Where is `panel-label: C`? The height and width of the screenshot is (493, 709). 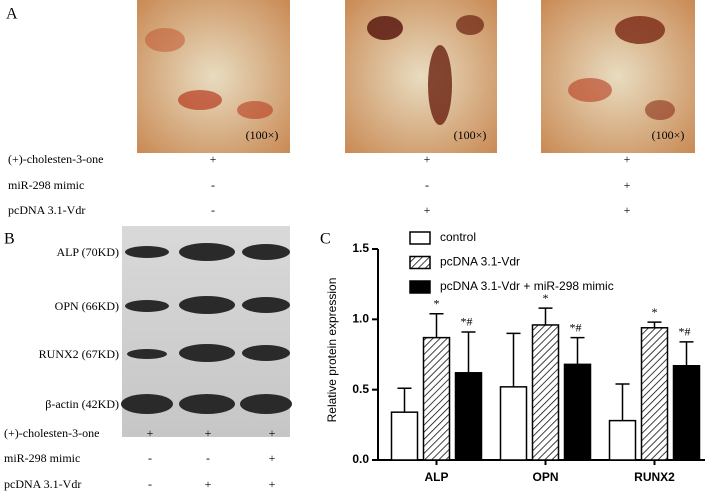 panel-label: C is located at coordinates (325, 239).